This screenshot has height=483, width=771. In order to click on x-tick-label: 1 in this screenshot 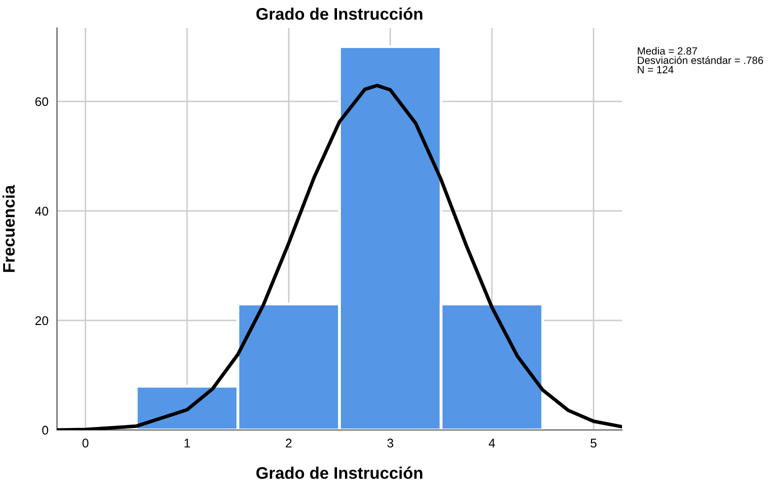, I will do `click(187, 443)`.